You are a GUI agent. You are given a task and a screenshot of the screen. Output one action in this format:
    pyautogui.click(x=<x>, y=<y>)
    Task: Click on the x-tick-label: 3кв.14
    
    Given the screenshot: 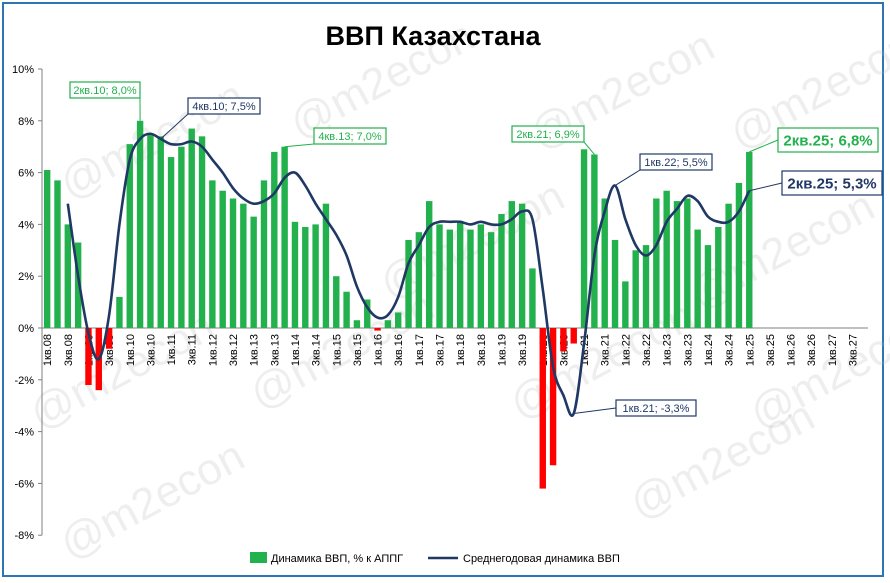 What is the action you would take?
    pyautogui.click(x=317, y=350)
    